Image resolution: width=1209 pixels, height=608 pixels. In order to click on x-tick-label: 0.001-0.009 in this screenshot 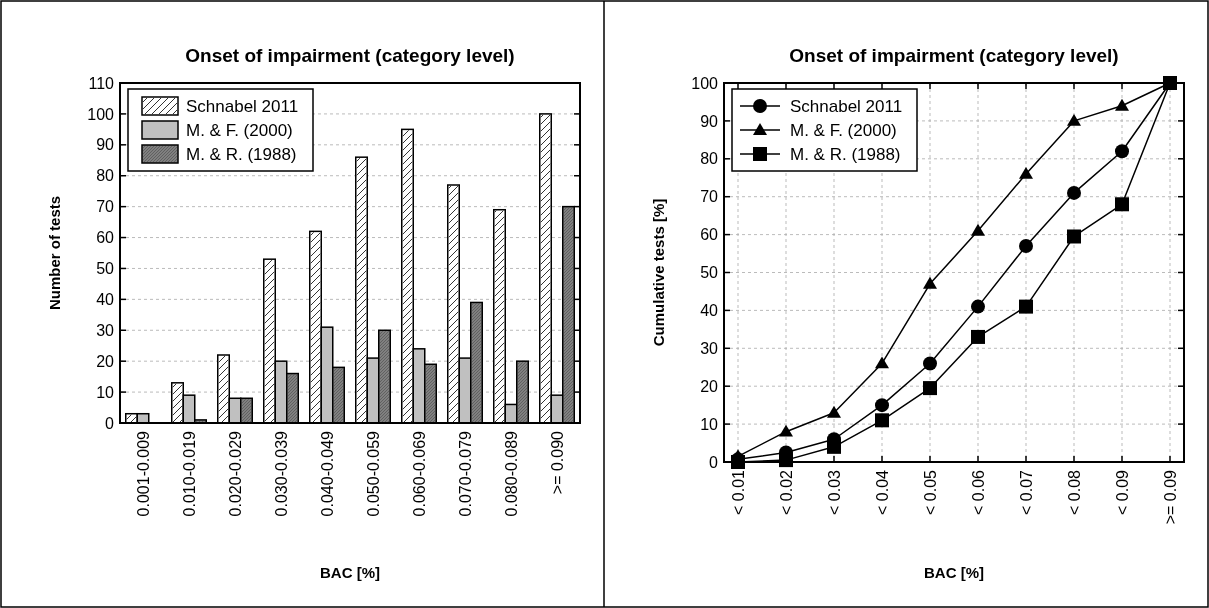, I will do `click(143, 473)`.